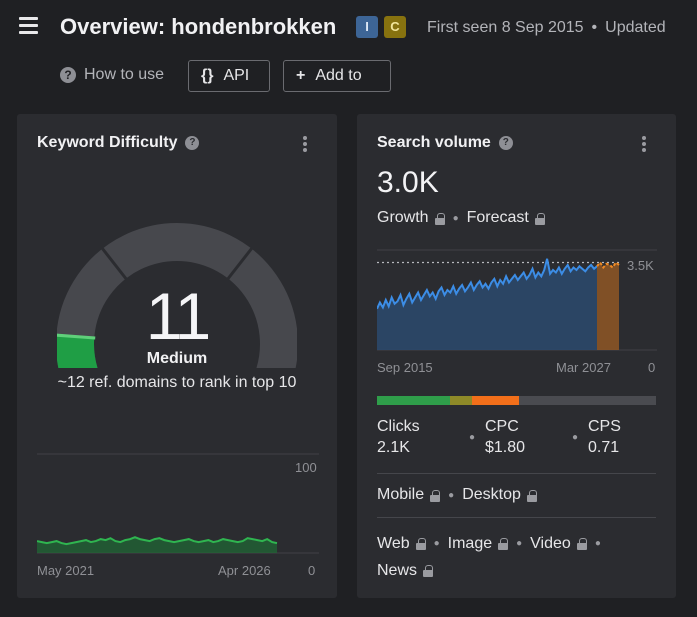 The image size is (697, 617). Describe the element at coordinates (502, 426) in the screenshot. I see `metric-label: CPC` at that location.